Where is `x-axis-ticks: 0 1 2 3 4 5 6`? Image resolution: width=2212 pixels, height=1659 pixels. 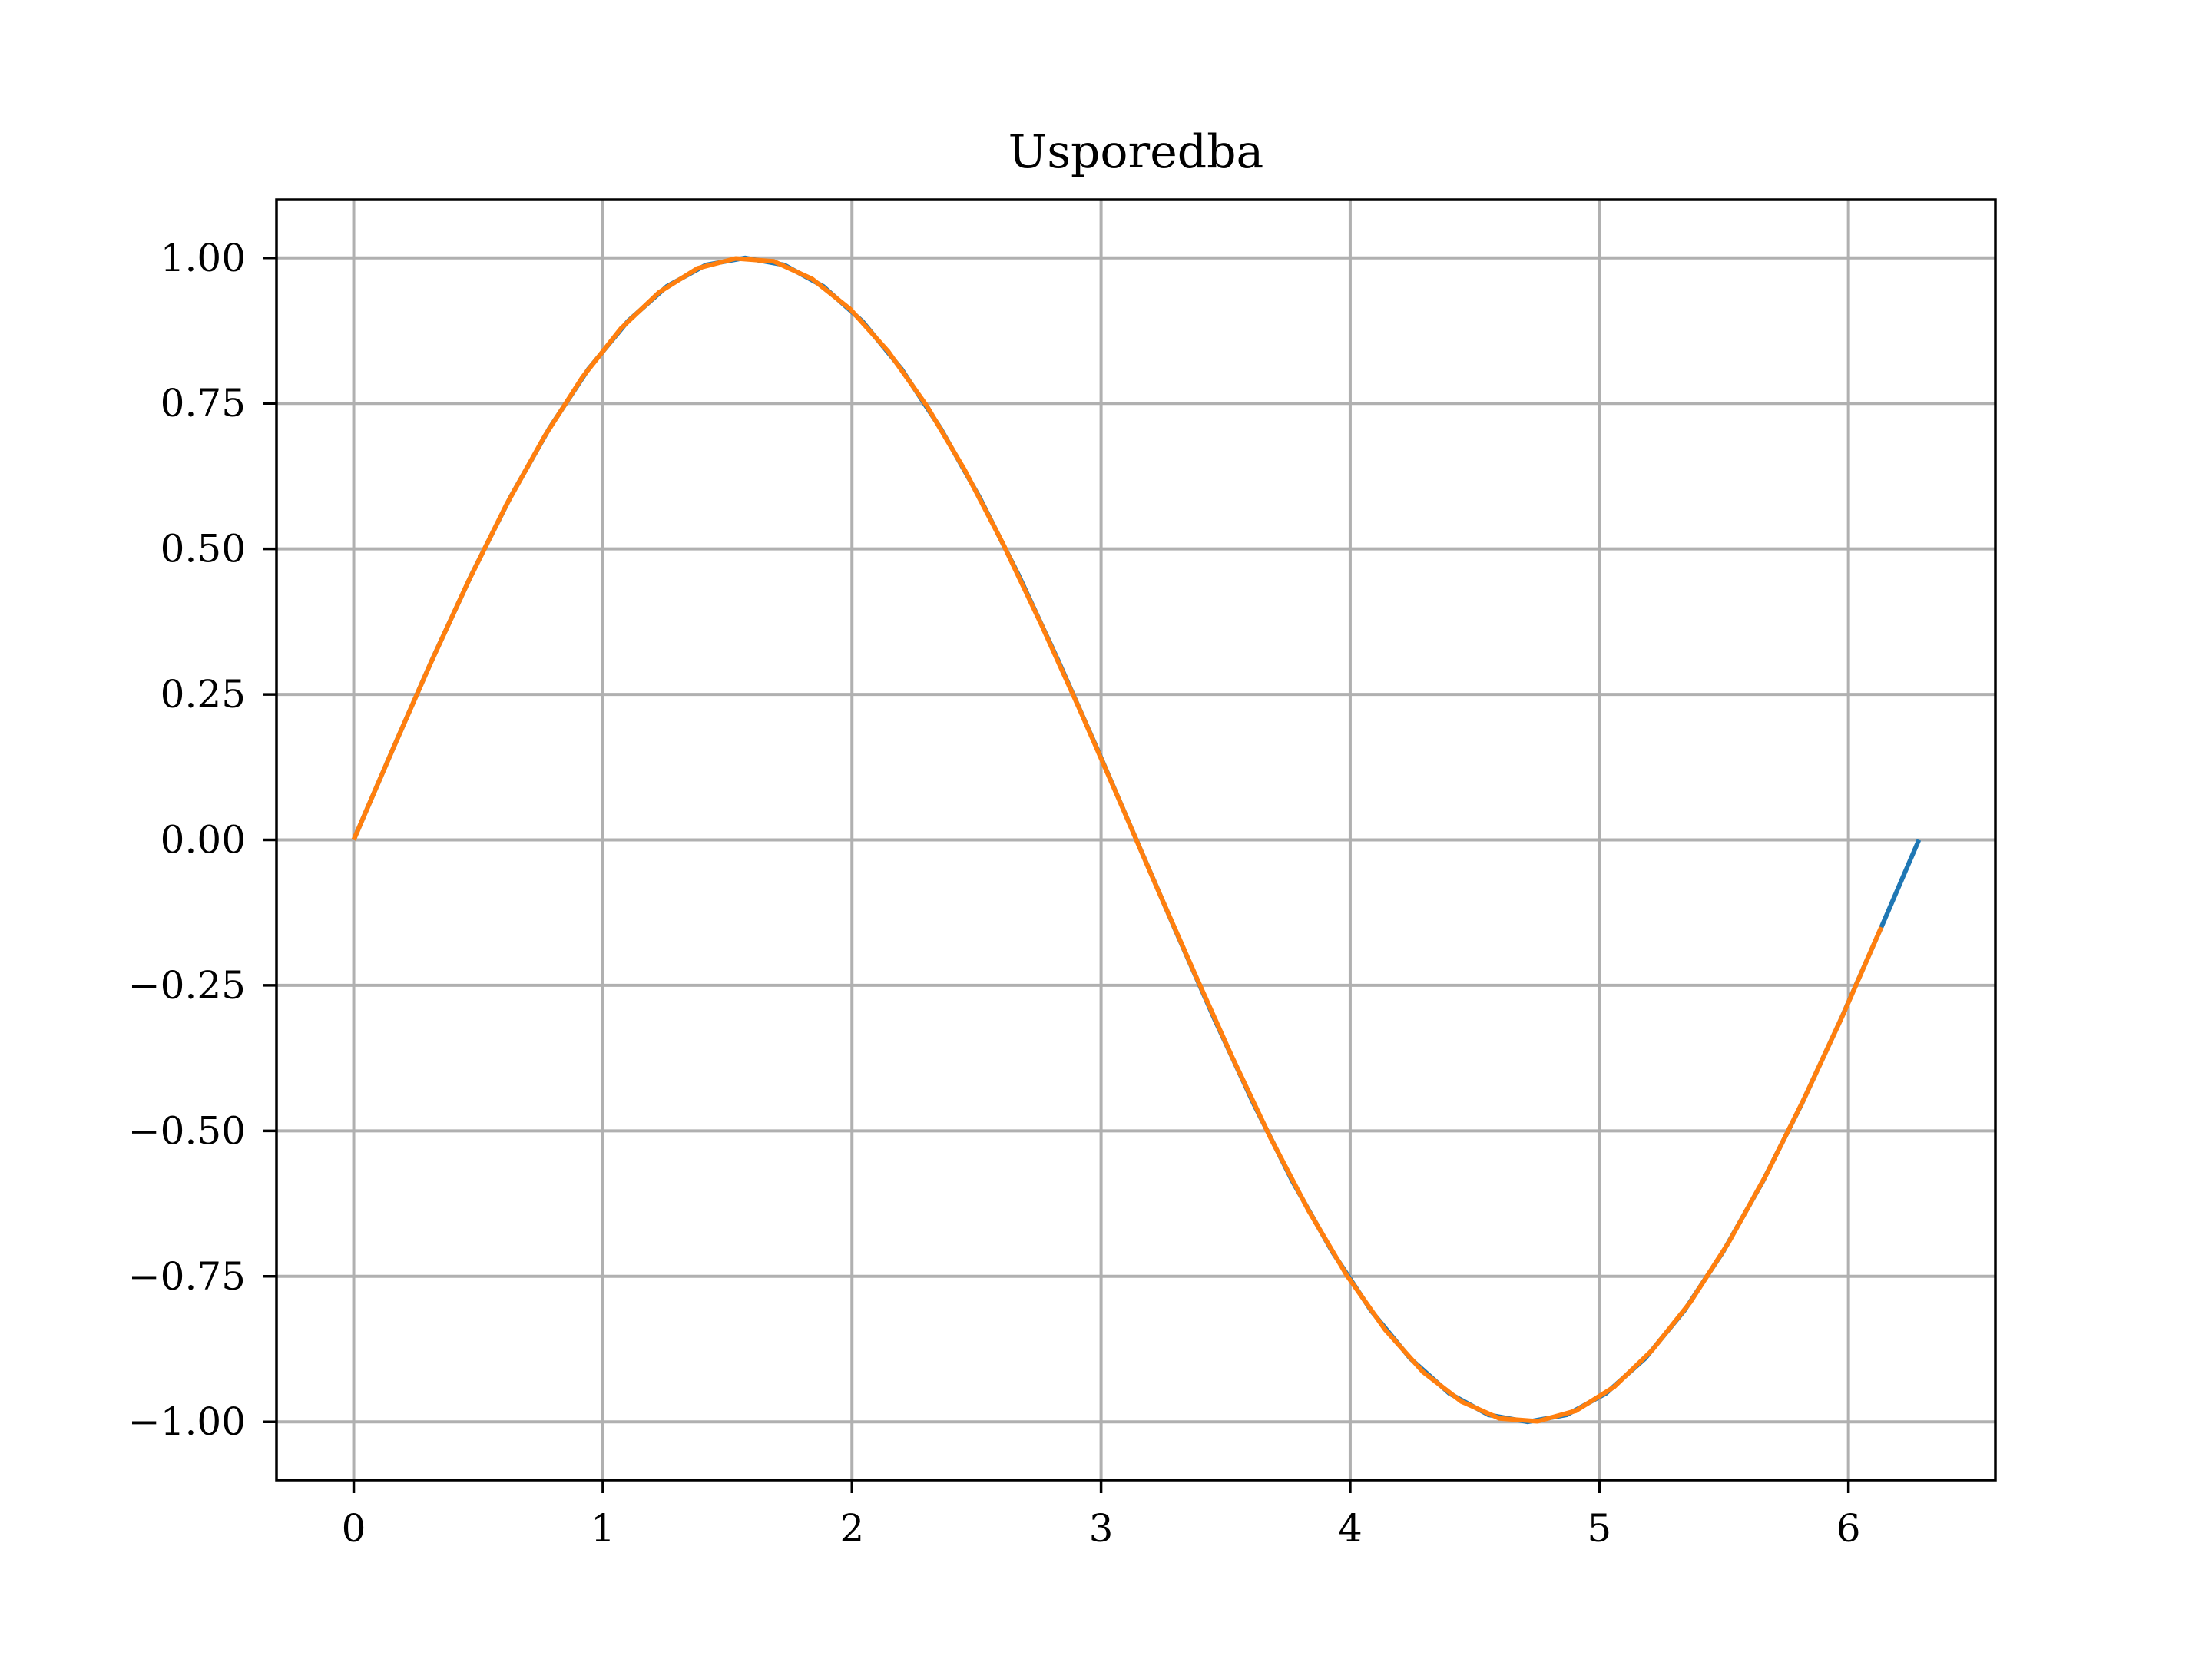 x-axis-ticks: 0 1 2 3 4 5 6 is located at coordinates (1101, 1515).